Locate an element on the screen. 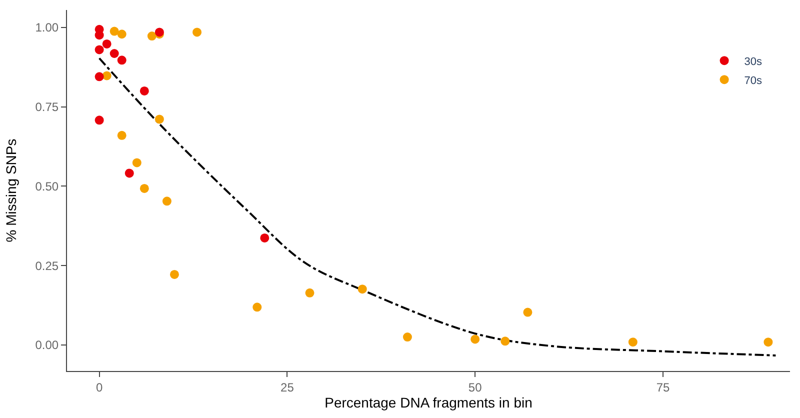 This screenshot has width=800, height=418. y-tick-label: 0.75 is located at coordinates (47, 107).